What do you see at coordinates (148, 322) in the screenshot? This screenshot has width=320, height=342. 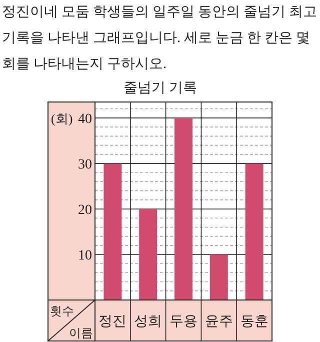 I see `x-tick-label: 성희` at bounding box center [148, 322].